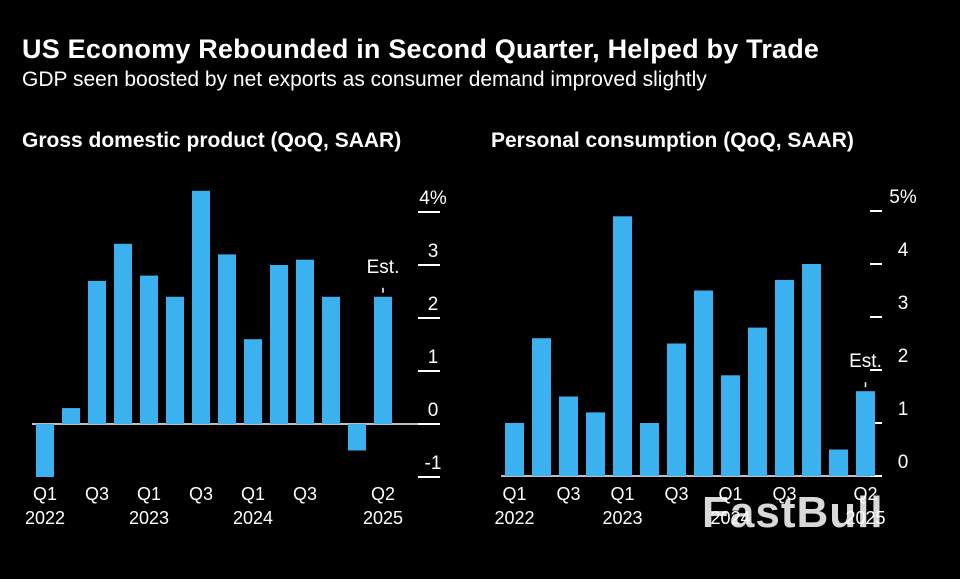 This screenshot has width=960, height=579. Describe the element at coordinates (672, 140) in the screenshot. I see `consumption-chart-title: Personal consumption (QoQ, SAAR)` at that location.